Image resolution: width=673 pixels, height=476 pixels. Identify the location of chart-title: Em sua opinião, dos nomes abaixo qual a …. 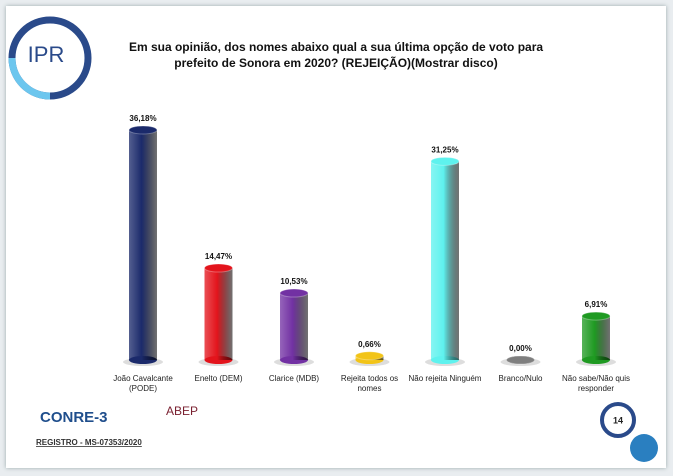
(336, 47).